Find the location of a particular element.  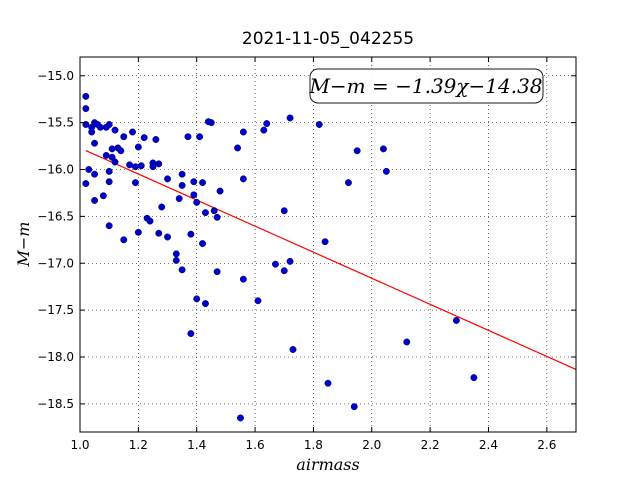

y-tick-label: −15.5 is located at coordinates (55, 123).